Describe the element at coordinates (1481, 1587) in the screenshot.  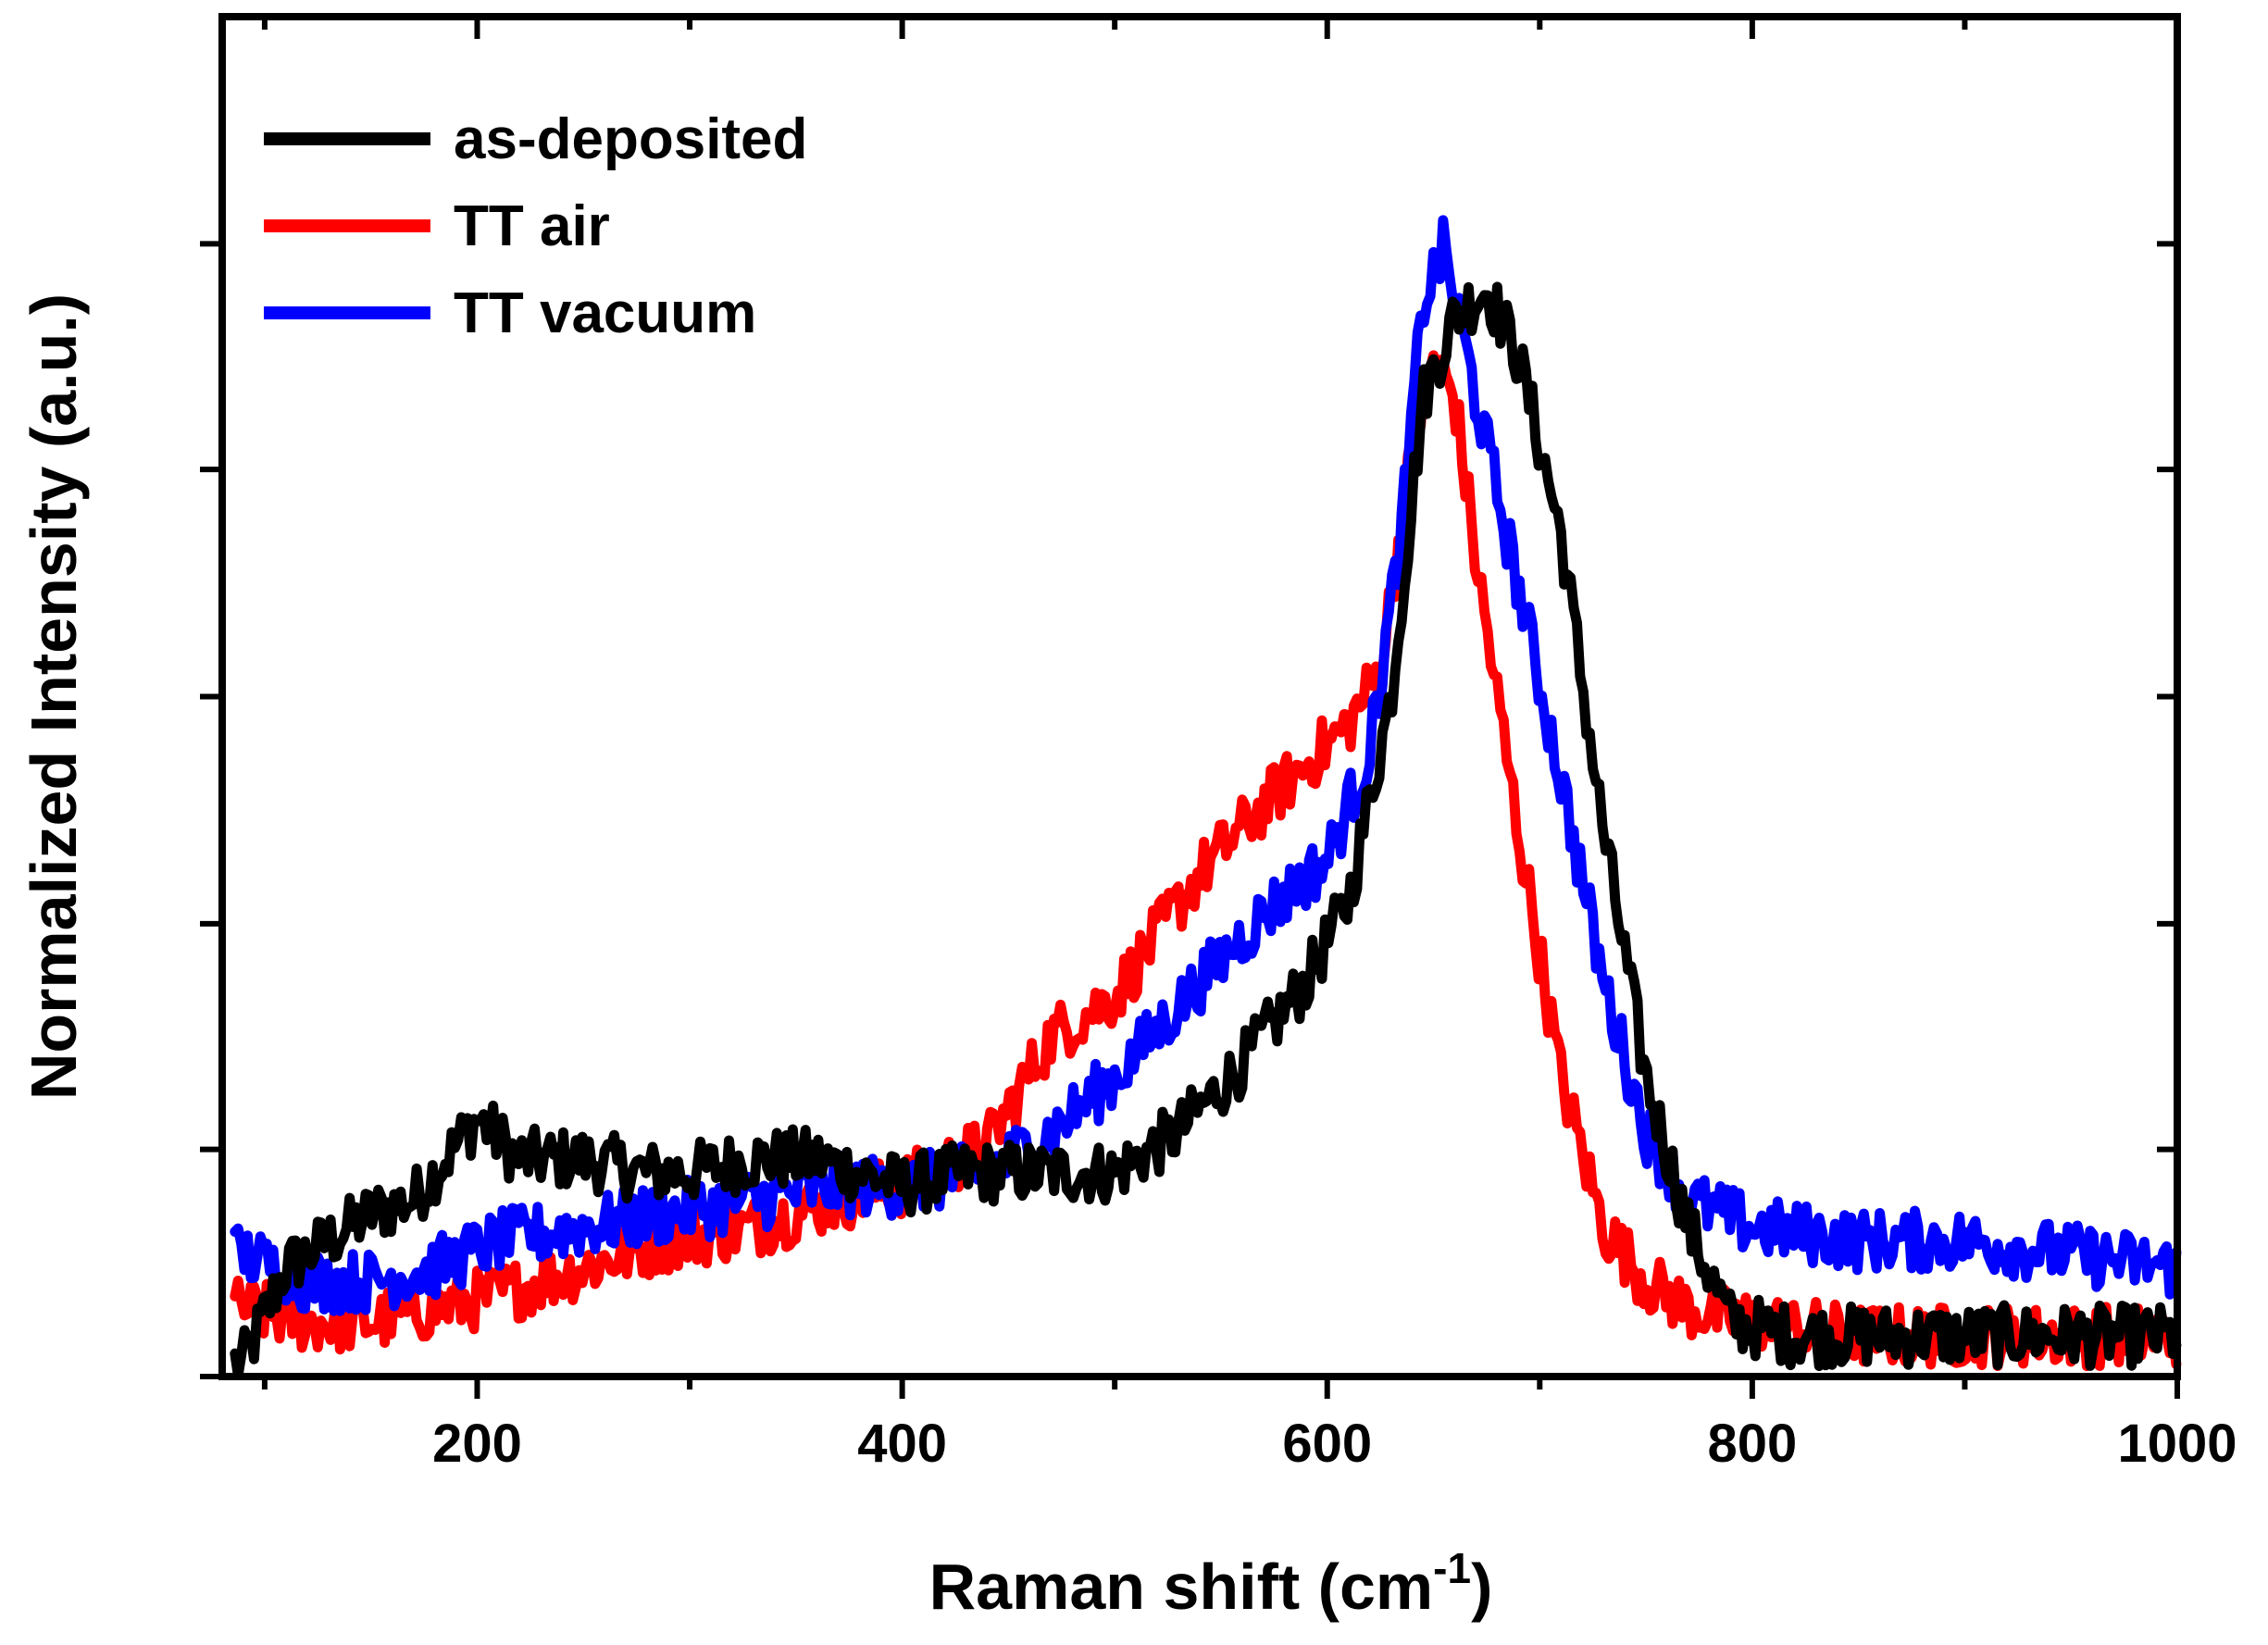
I see `x-axis-title-suffix: )` at that location.